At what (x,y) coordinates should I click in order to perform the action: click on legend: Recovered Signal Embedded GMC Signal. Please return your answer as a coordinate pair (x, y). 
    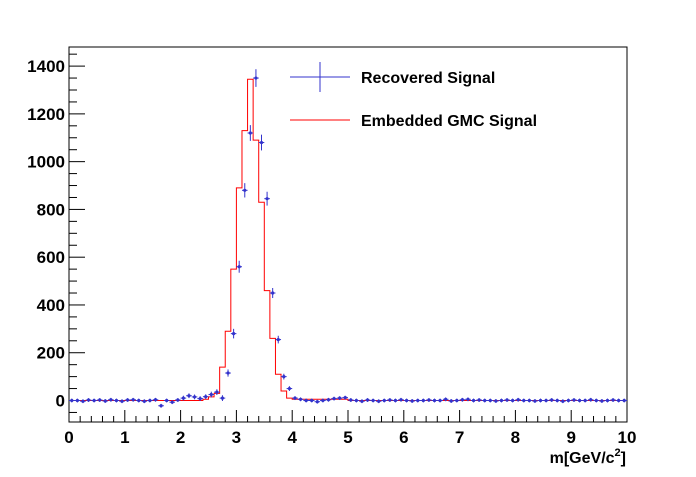
    Looking at the image, I should click on (413, 96).